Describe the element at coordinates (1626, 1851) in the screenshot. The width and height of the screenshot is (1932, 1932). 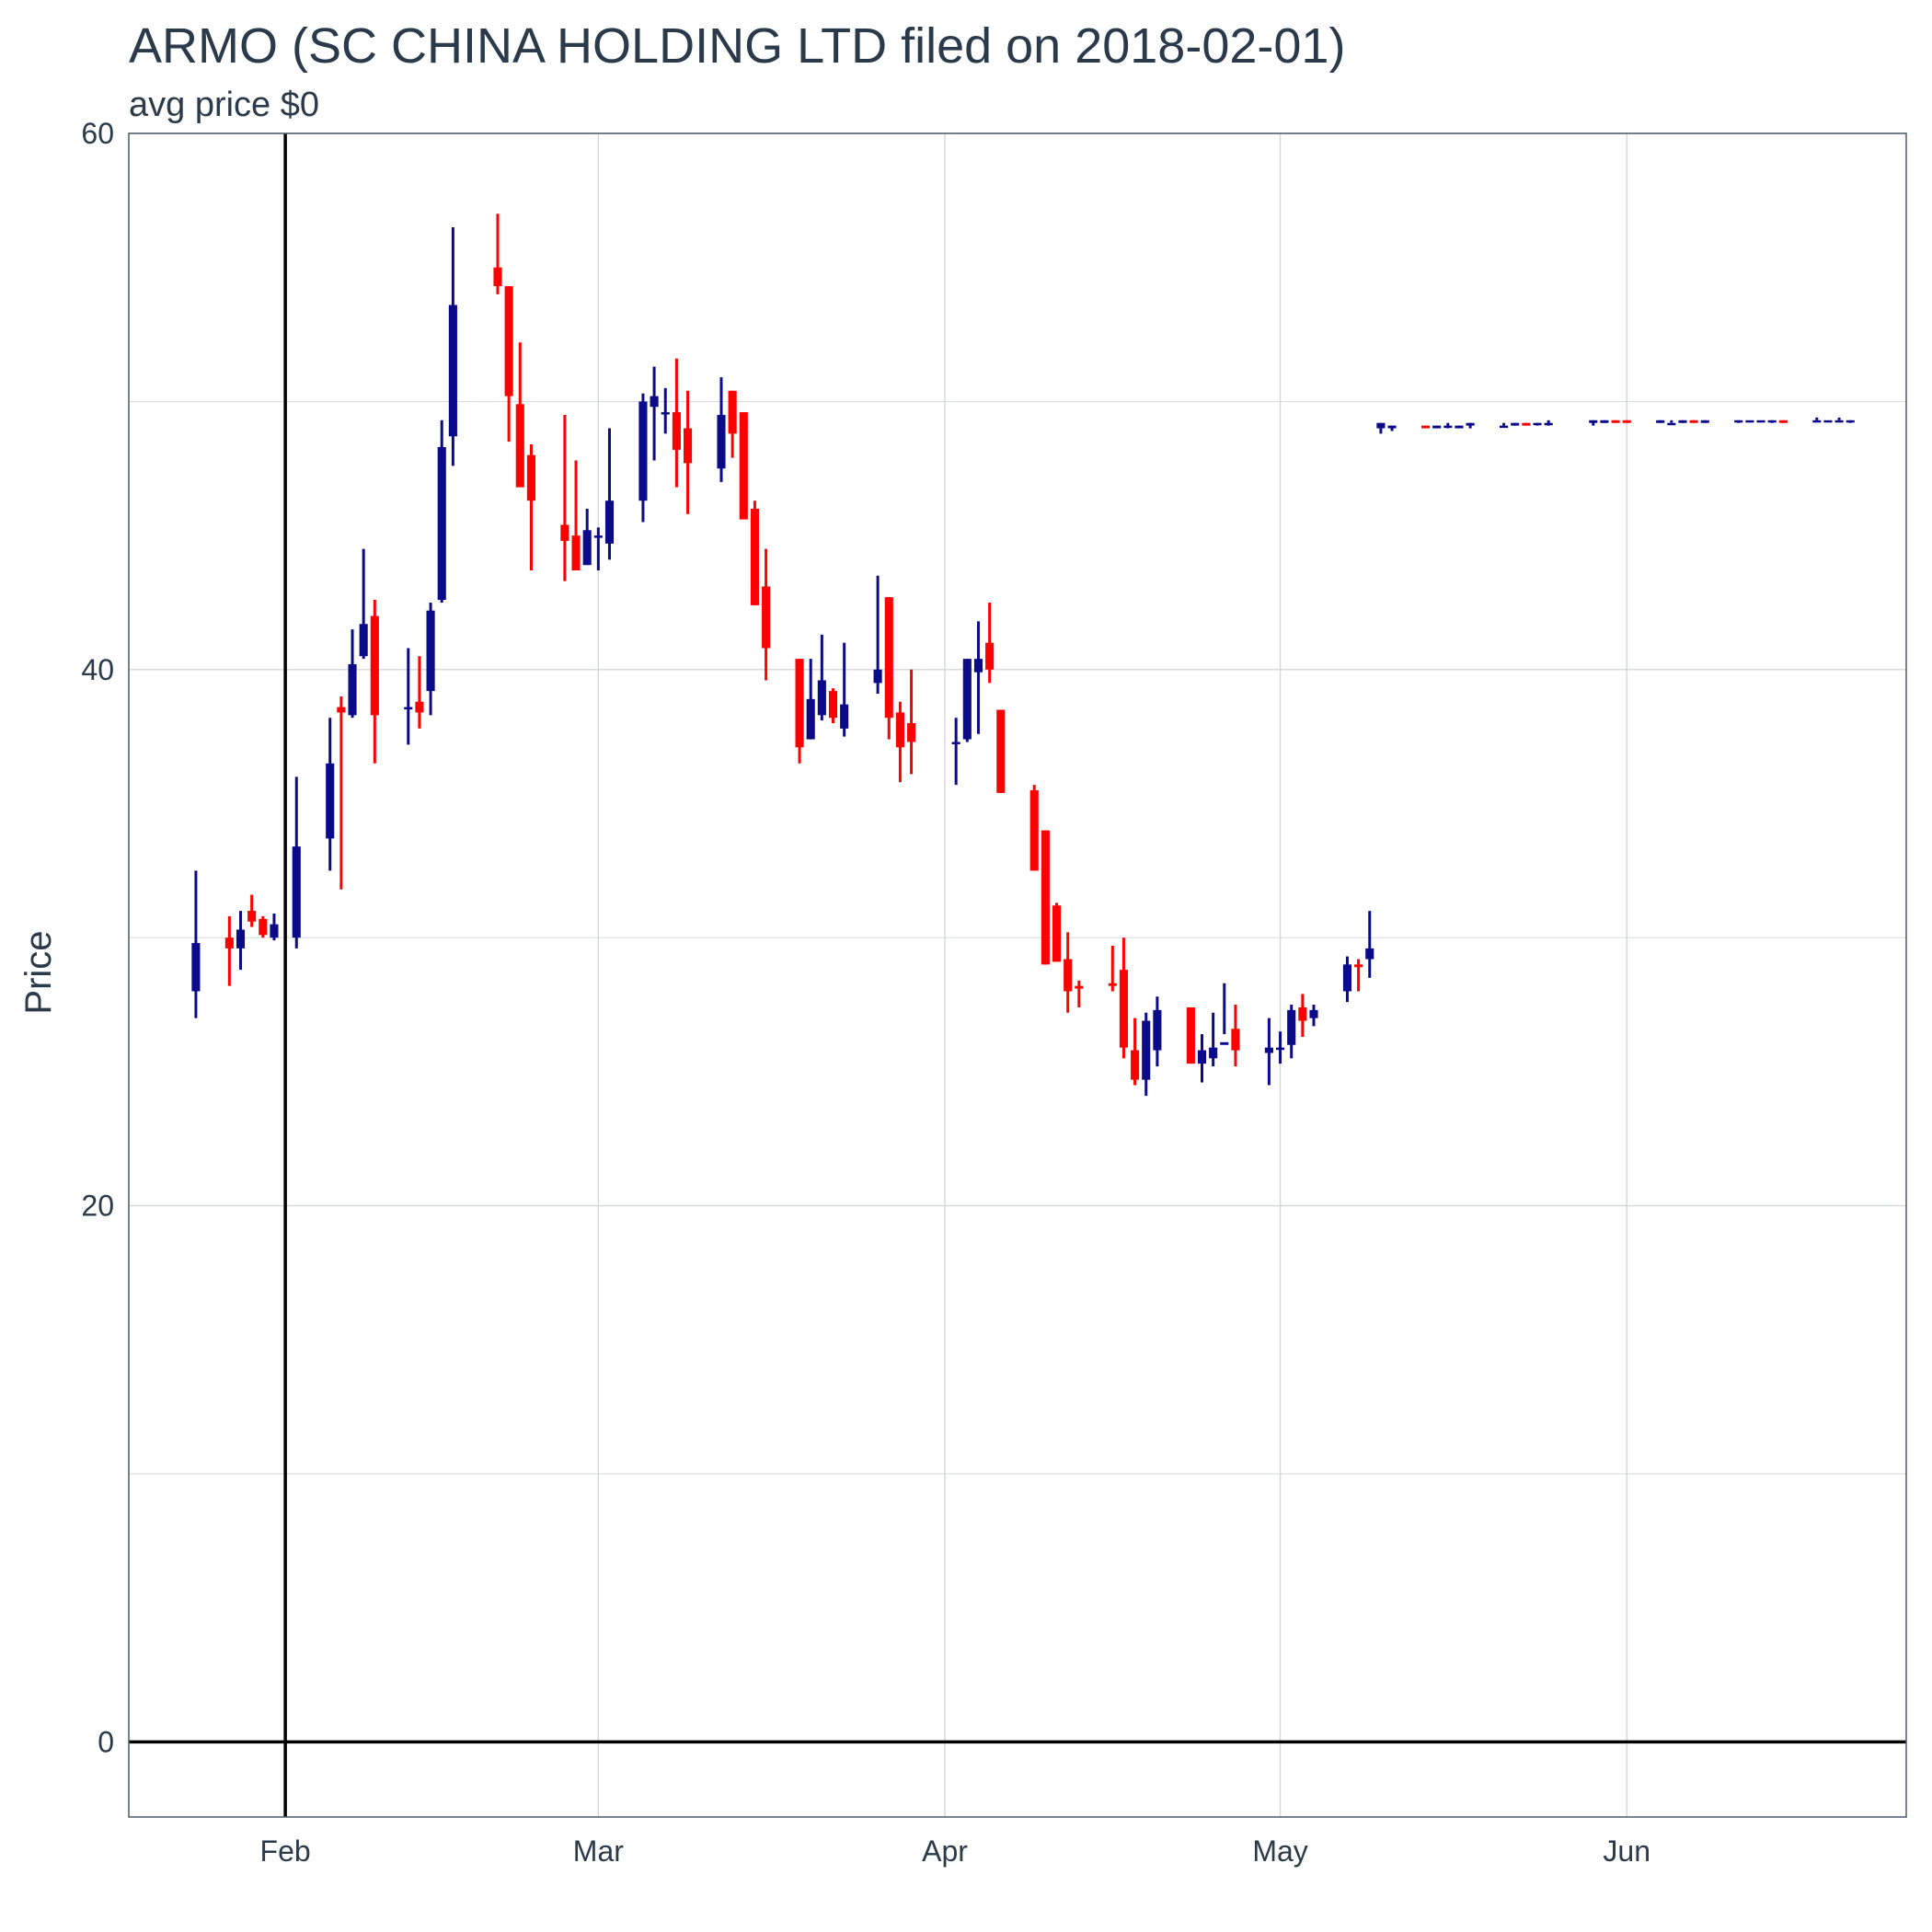
I see `x-tick-label: Jun` at that location.